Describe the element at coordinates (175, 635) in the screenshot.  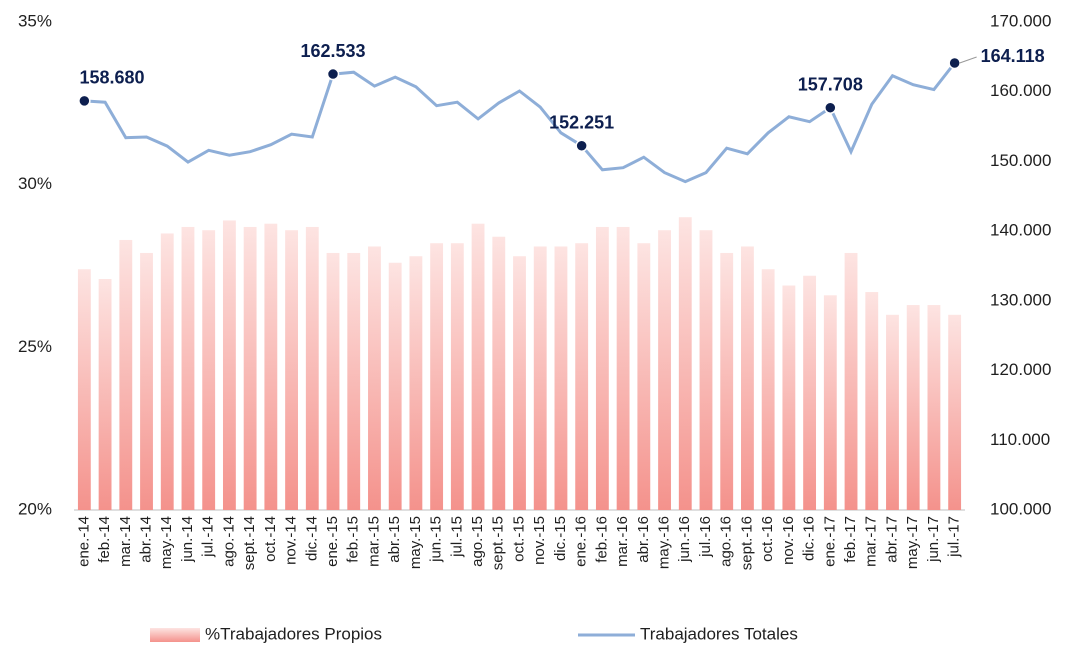
I see `legend-swatch` at that location.